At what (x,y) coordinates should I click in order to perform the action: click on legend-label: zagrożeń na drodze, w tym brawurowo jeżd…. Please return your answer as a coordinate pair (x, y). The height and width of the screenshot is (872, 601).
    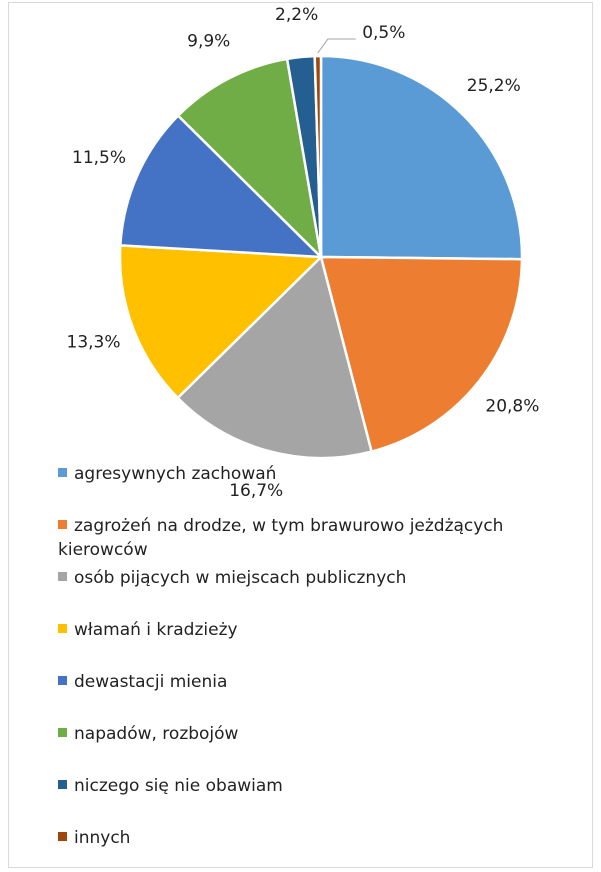
    Looking at the image, I should click on (281, 538).